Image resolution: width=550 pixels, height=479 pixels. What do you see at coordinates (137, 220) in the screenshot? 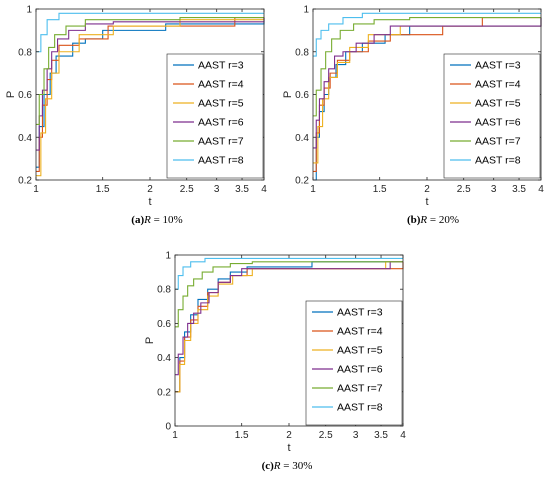
I see `caption-tag: (a)` at bounding box center [137, 220].